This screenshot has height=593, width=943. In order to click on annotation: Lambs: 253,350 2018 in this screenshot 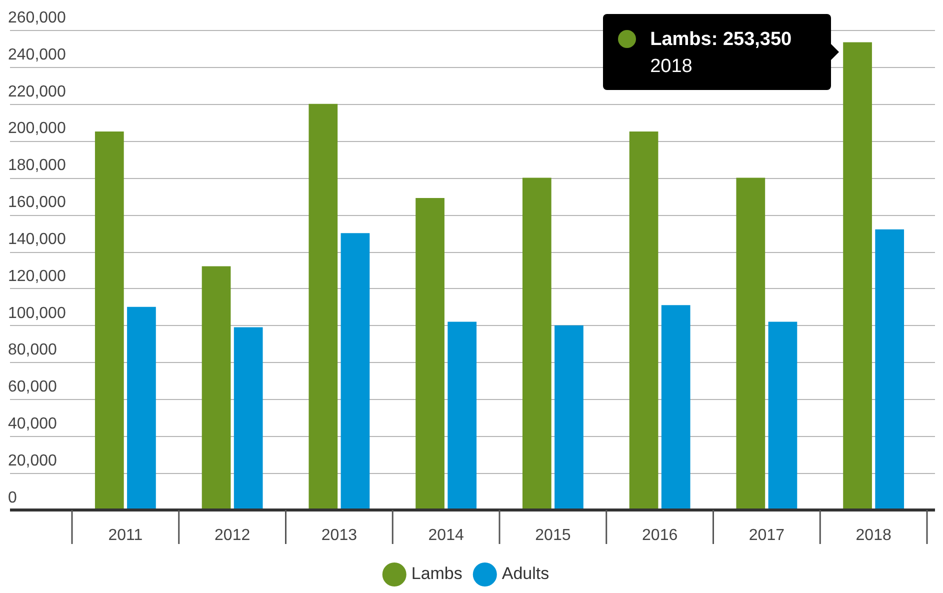, I will do `click(721, 54)`.